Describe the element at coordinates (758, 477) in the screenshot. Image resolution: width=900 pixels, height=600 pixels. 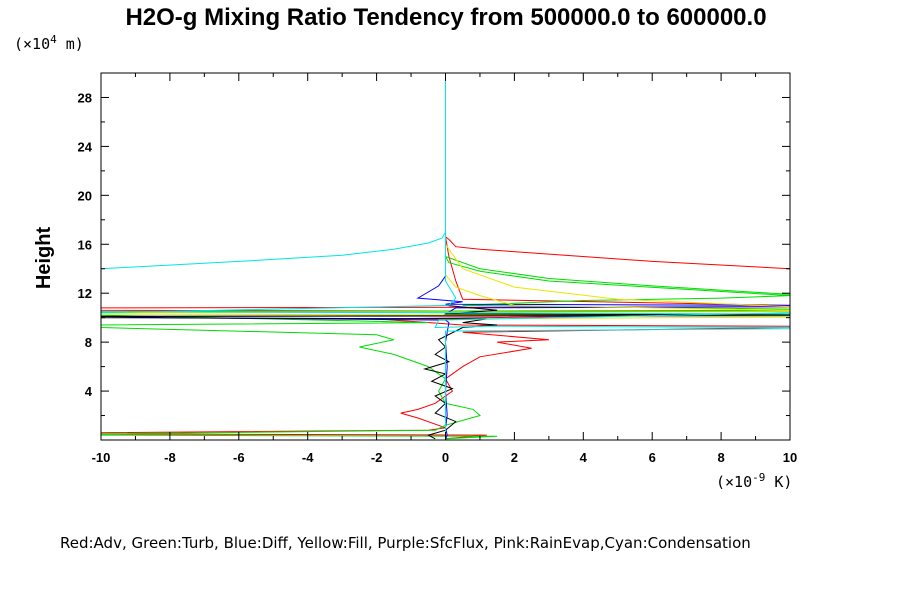
I see `x-unit-exponent: -9` at that location.